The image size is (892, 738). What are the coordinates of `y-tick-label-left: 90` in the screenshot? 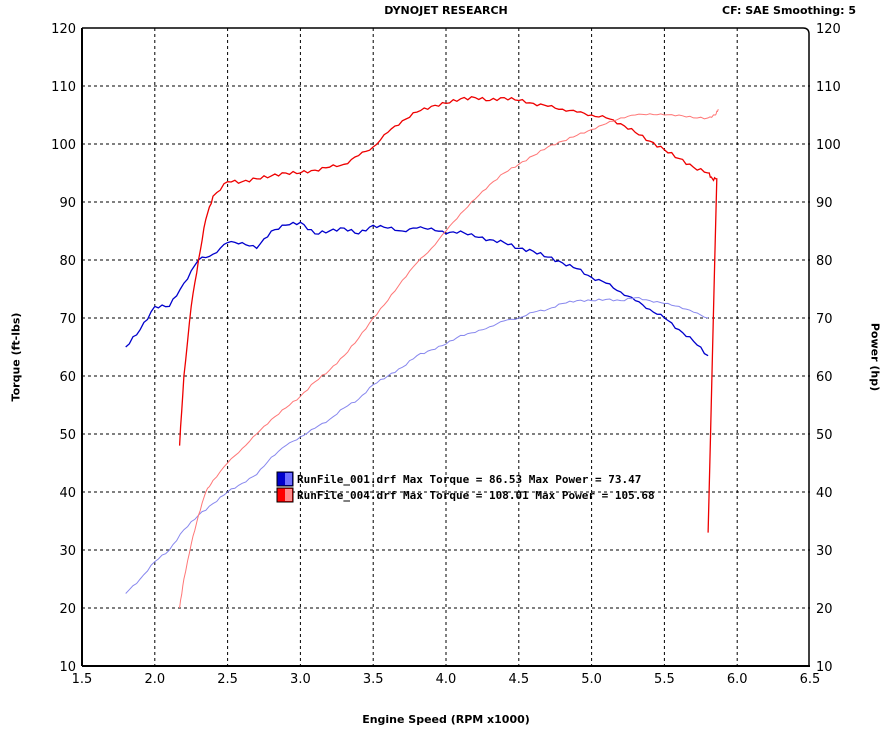 It's located at (67, 203).